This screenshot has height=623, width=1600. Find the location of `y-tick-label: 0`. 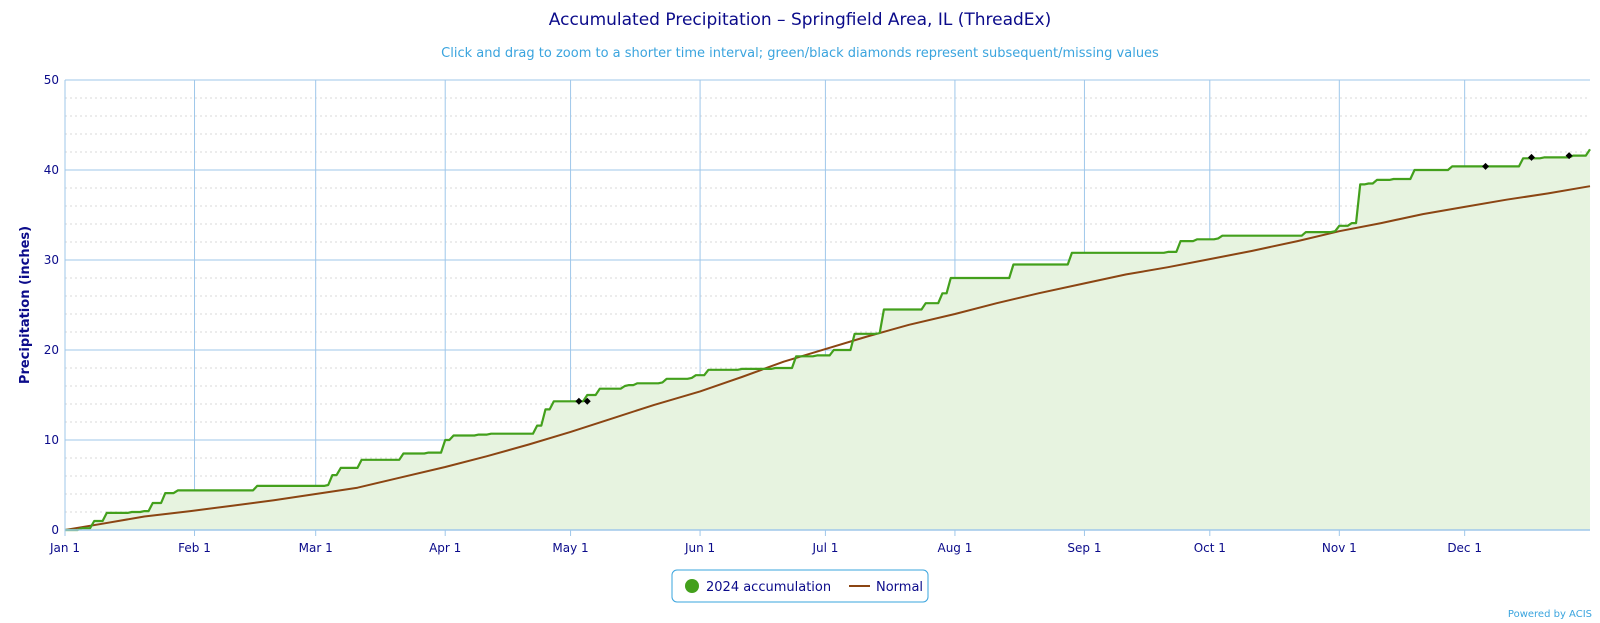

y-tick-label: 0 is located at coordinates (55, 530).